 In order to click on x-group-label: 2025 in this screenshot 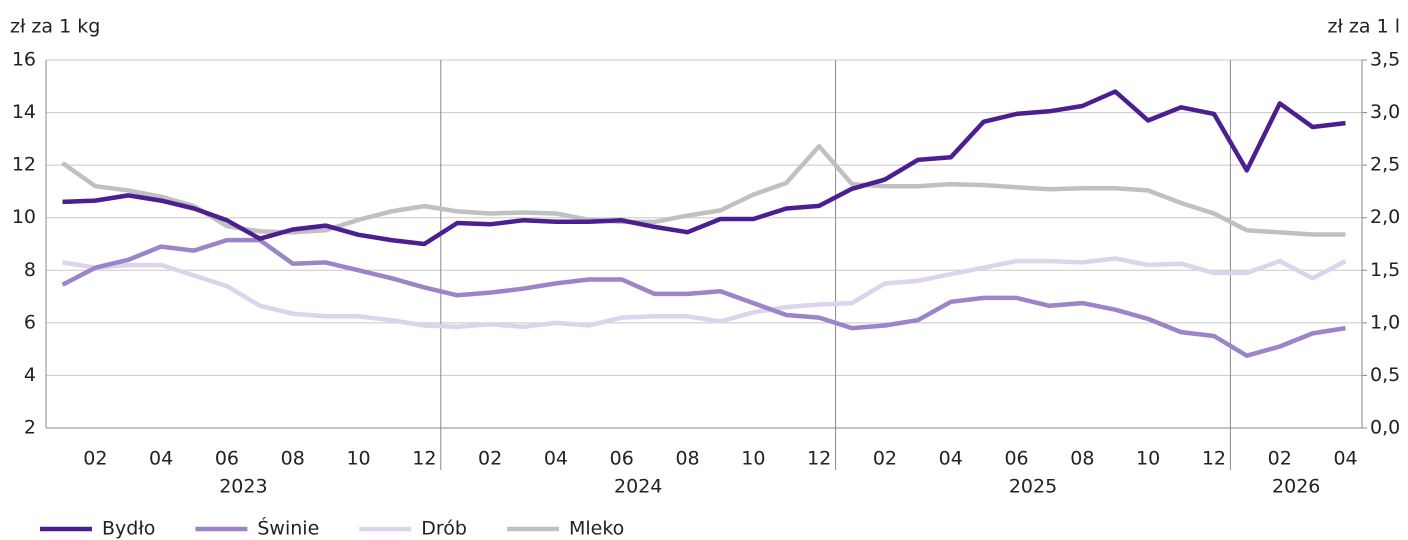, I will do `click(1033, 487)`.